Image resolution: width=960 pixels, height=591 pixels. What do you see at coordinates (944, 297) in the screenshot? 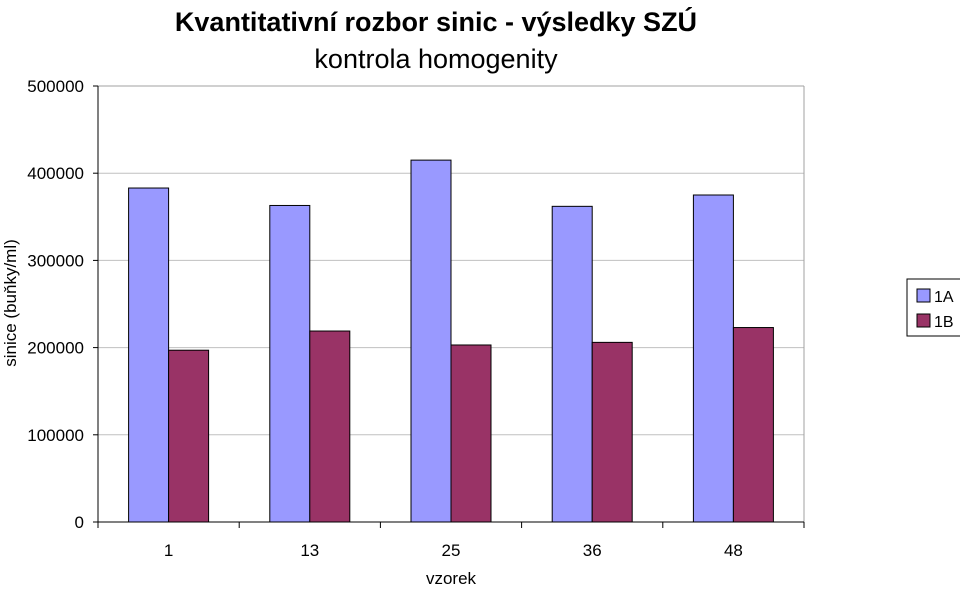
I see `legend-label-1A: 1A` at bounding box center [944, 297].